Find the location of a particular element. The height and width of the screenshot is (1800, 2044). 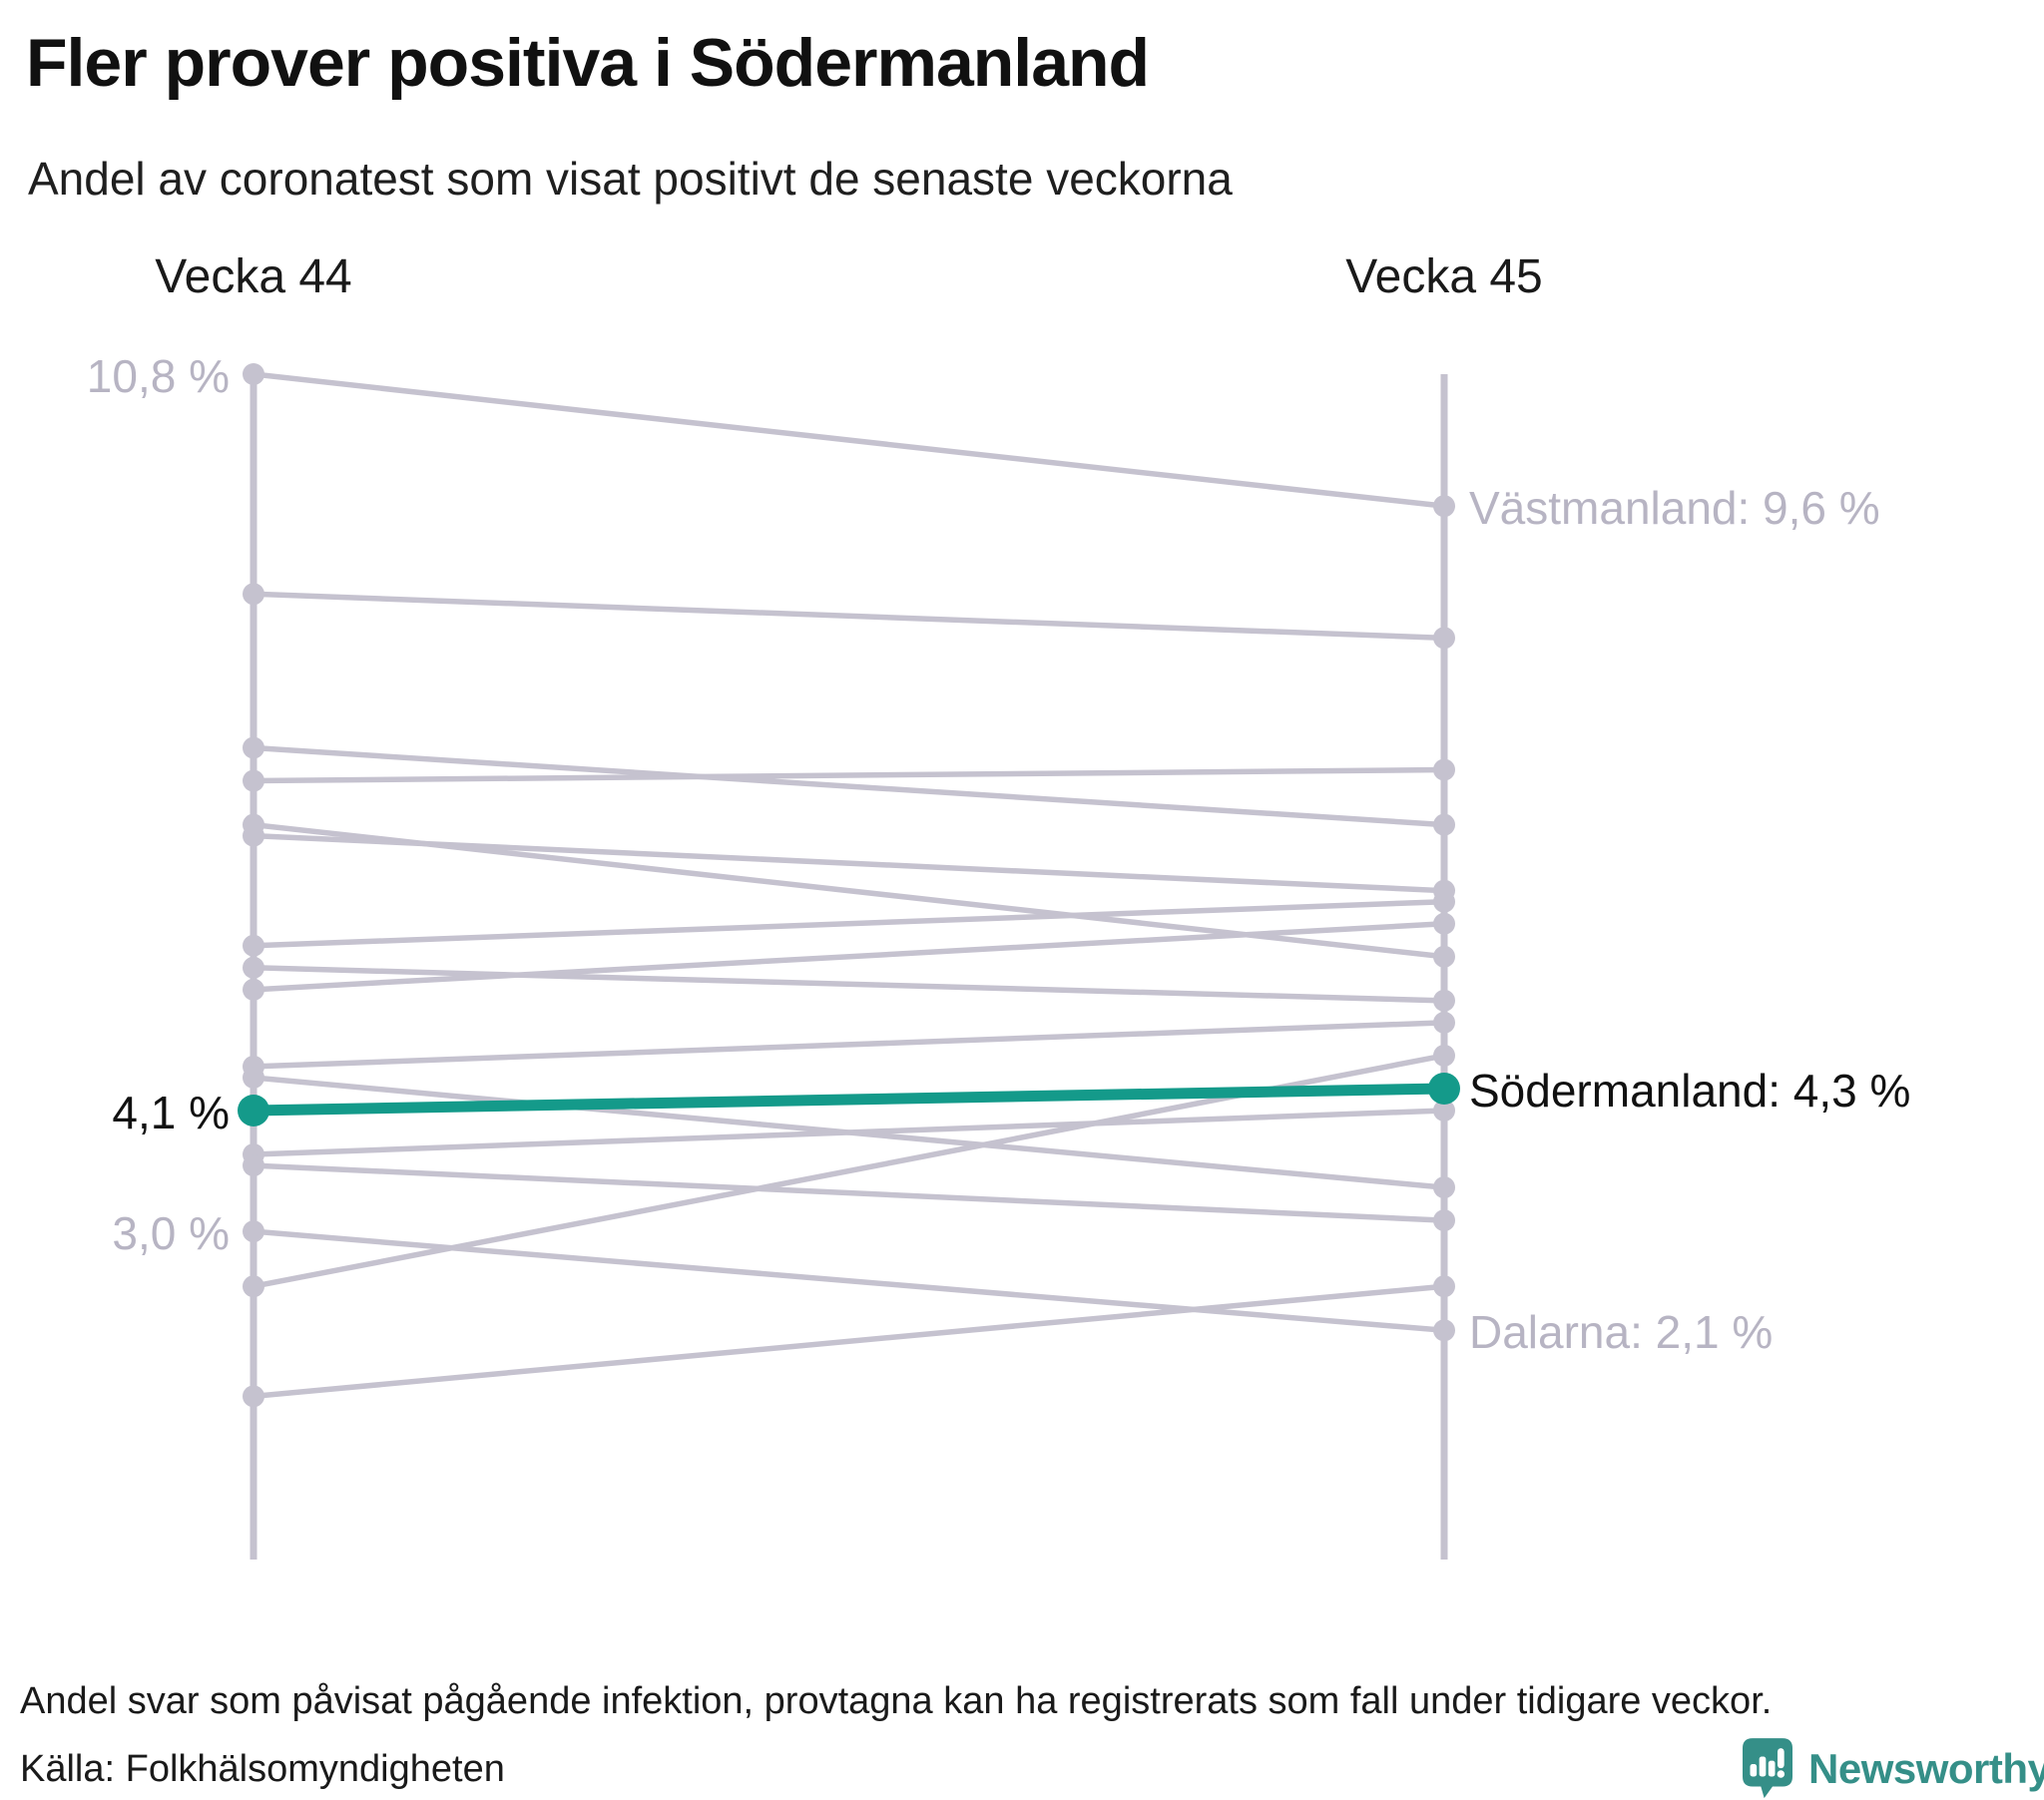

right-region-label: Västmanland: 9,6 % is located at coordinates (1674, 508).